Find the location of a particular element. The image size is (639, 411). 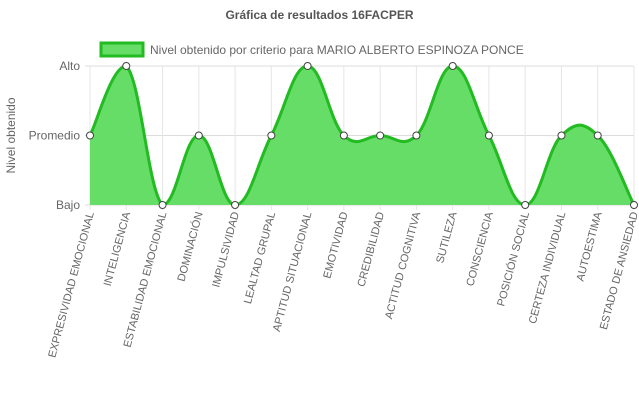

chart-title: Gráfica de resultados 16FACPER is located at coordinates (319, 15).